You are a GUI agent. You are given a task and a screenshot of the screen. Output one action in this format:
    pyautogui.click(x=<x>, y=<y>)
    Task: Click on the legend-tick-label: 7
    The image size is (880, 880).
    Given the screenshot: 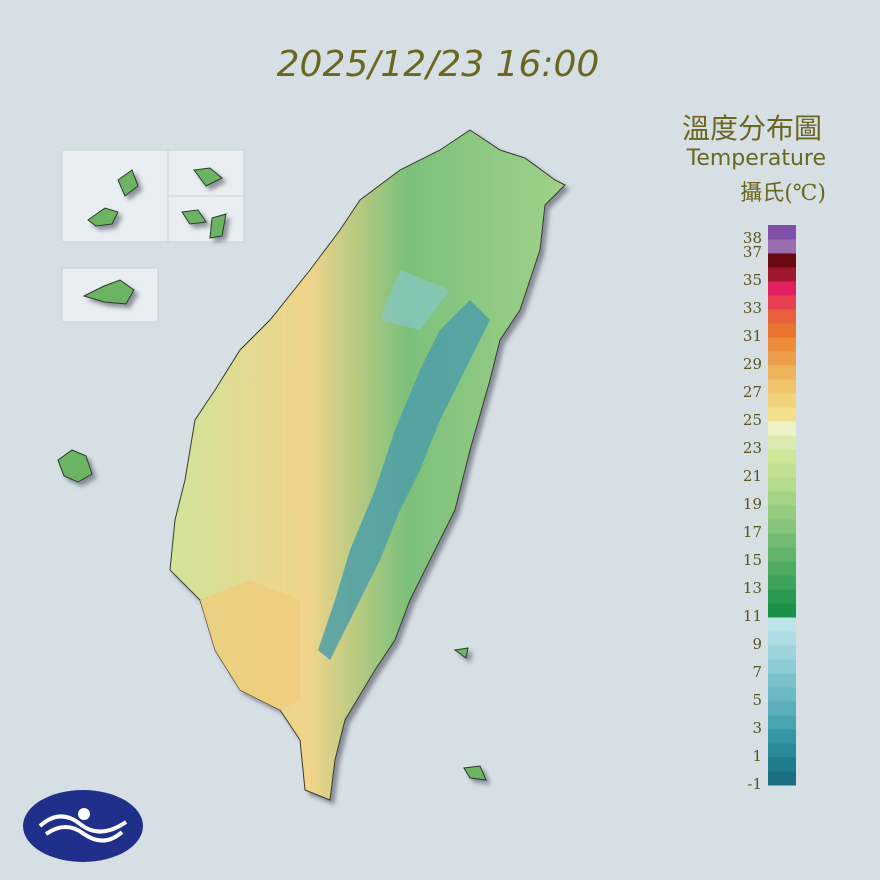 What is the action you would take?
    pyautogui.click(x=757, y=672)
    